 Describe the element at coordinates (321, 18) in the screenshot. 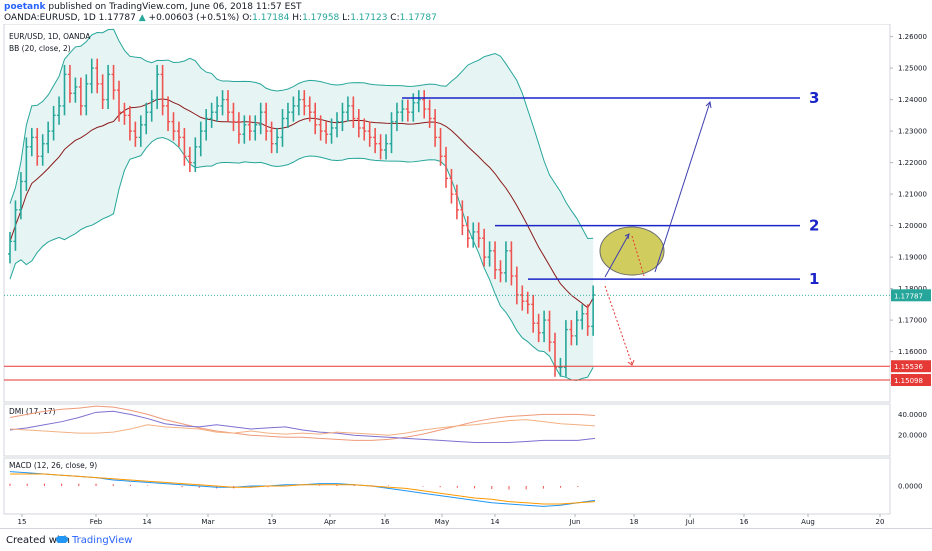

I see `high-value: 1.17958` at that location.